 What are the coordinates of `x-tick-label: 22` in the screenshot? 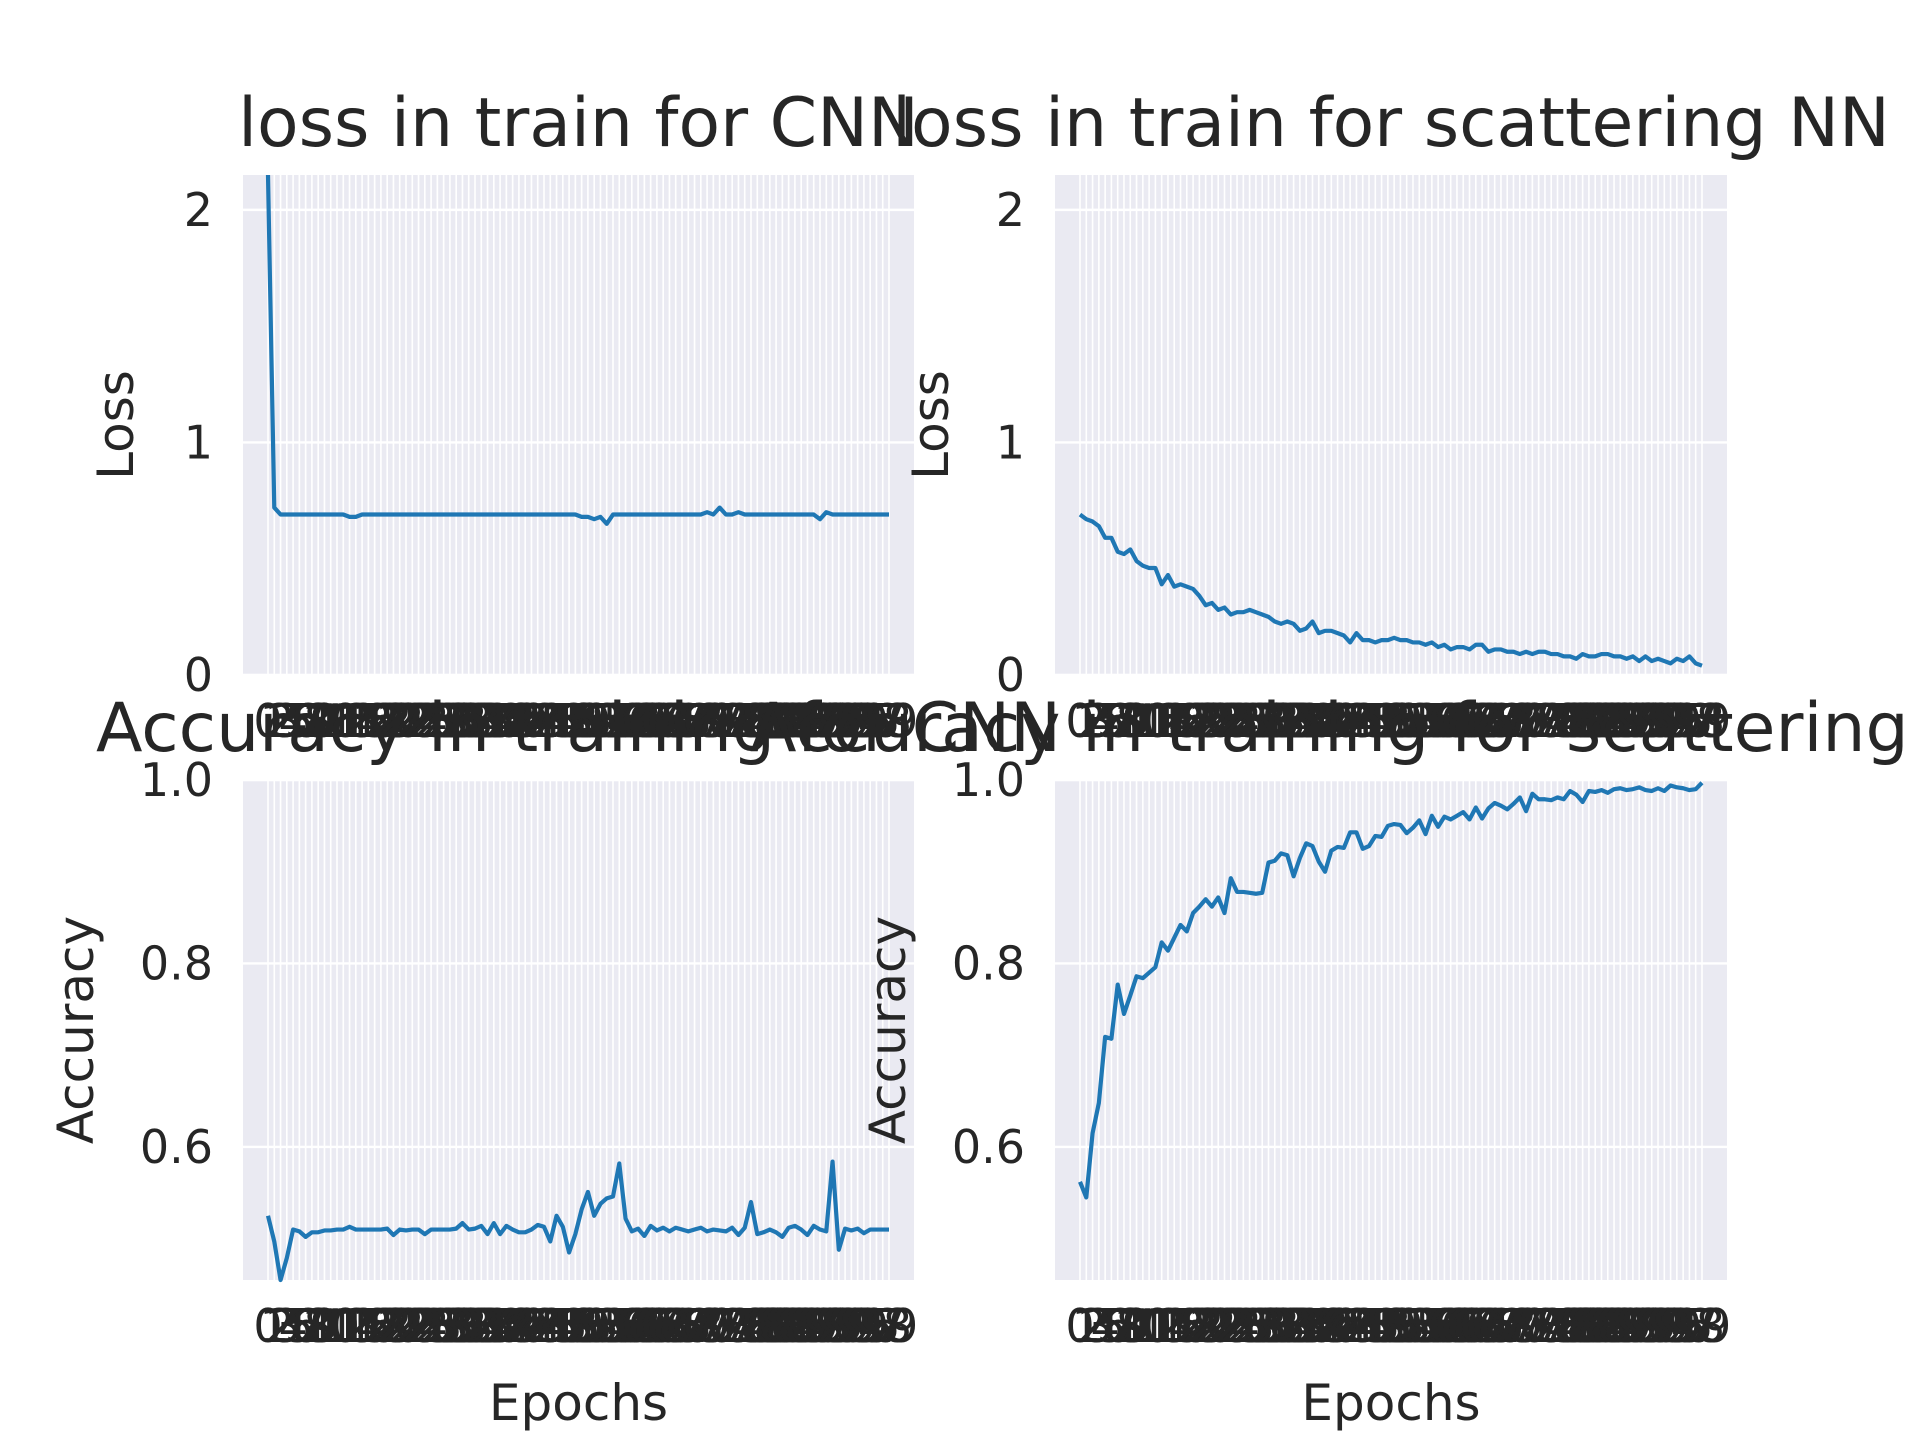 It's located at (1218, 721).